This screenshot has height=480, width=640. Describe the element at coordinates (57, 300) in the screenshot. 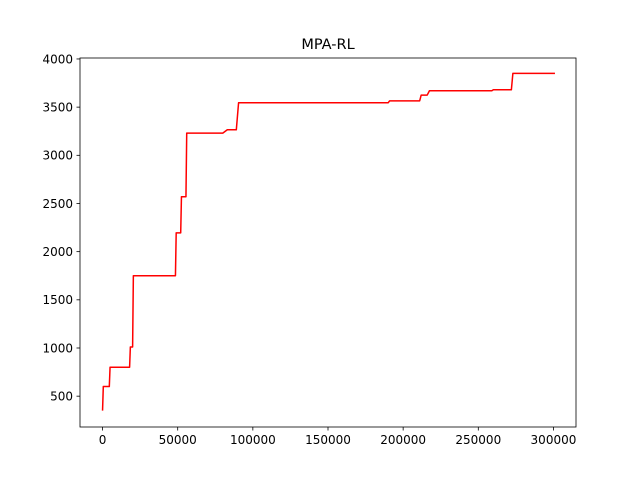

I see `y-tick-label: 1500` at that location.